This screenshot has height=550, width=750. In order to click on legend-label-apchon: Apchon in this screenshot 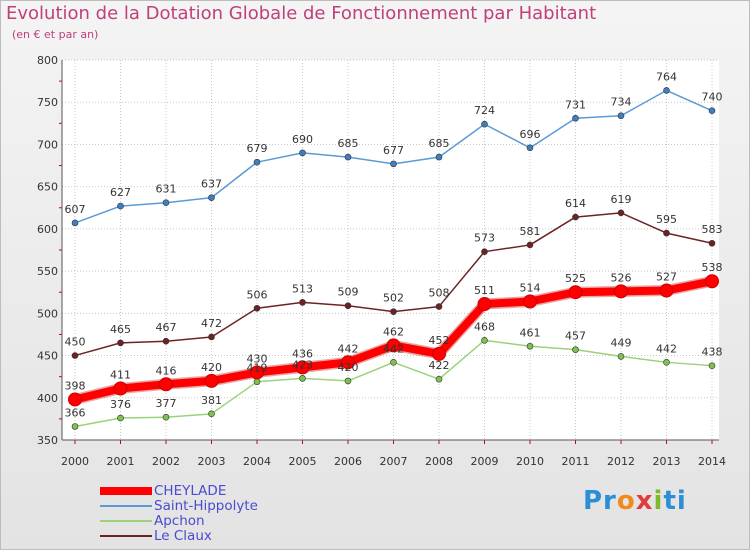, I will do `click(179, 521)`.